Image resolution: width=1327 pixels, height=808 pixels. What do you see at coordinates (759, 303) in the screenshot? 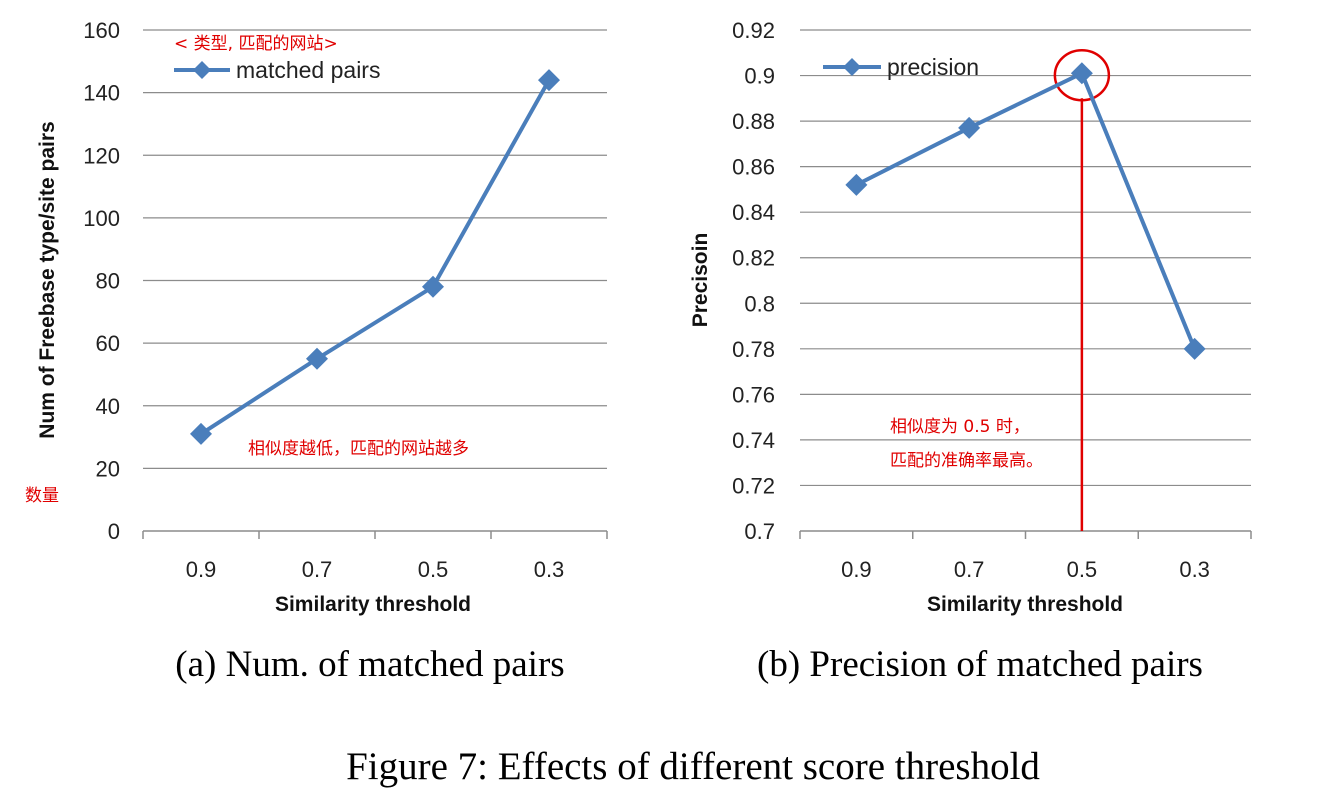
I see `y-tick-label: 0.8` at bounding box center [759, 303].